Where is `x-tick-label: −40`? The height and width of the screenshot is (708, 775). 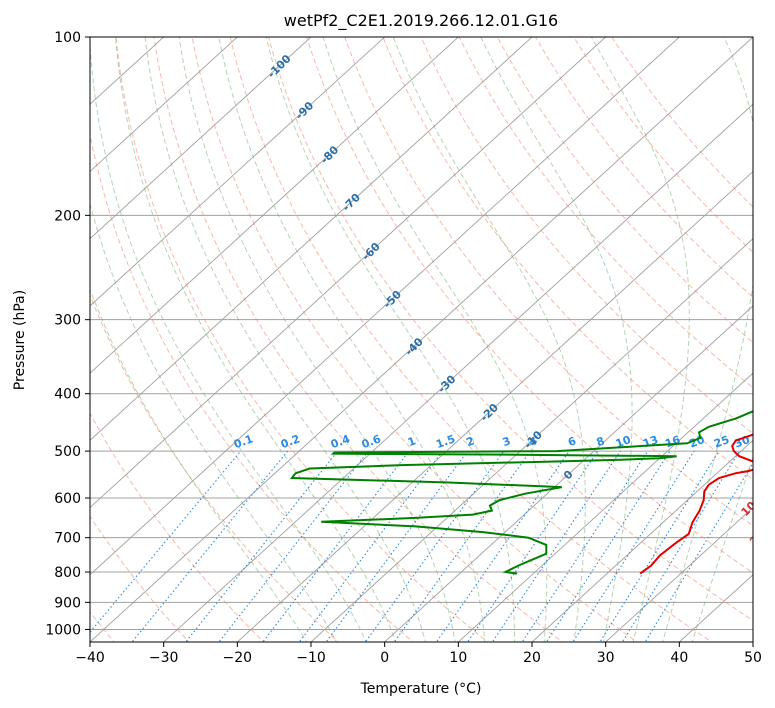 x-tick-label: −40 is located at coordinates (90, 658).